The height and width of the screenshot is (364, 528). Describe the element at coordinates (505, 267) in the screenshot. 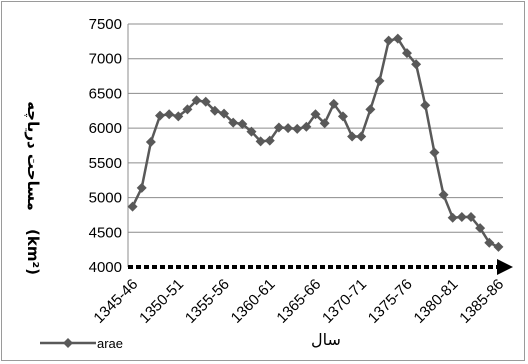

I see `x-axis-arrowhead` at that location.